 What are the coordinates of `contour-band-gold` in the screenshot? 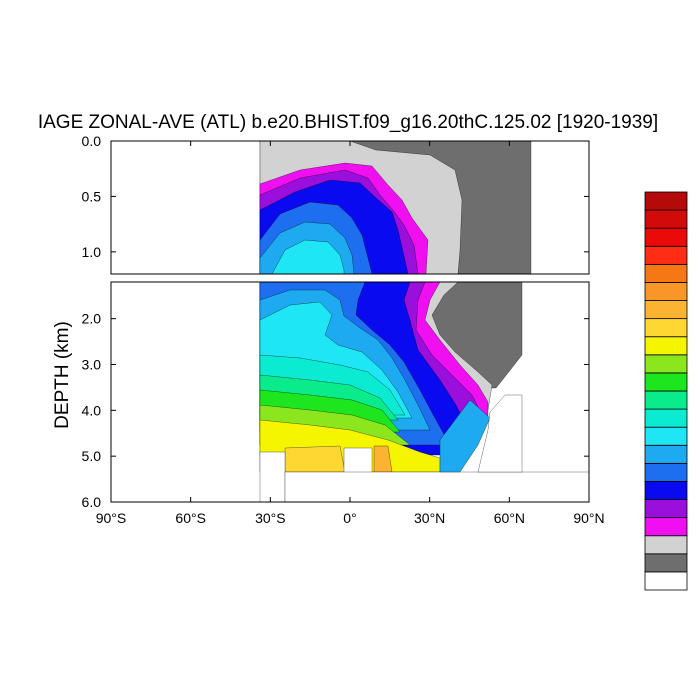 It's located at (315, 459).